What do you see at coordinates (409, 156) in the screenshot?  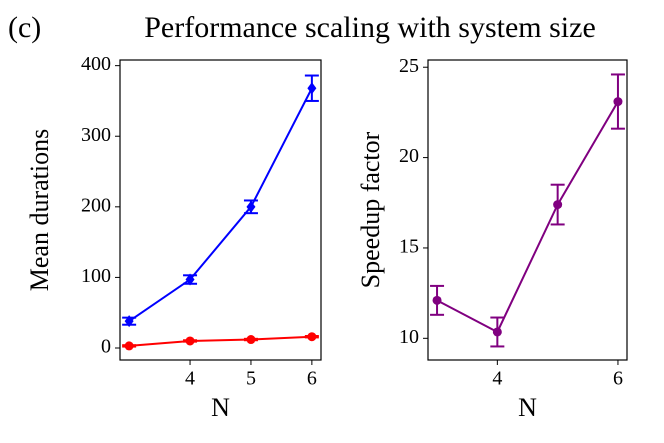 I see `y-tick-label: 20` at bounding box center [409, 156].